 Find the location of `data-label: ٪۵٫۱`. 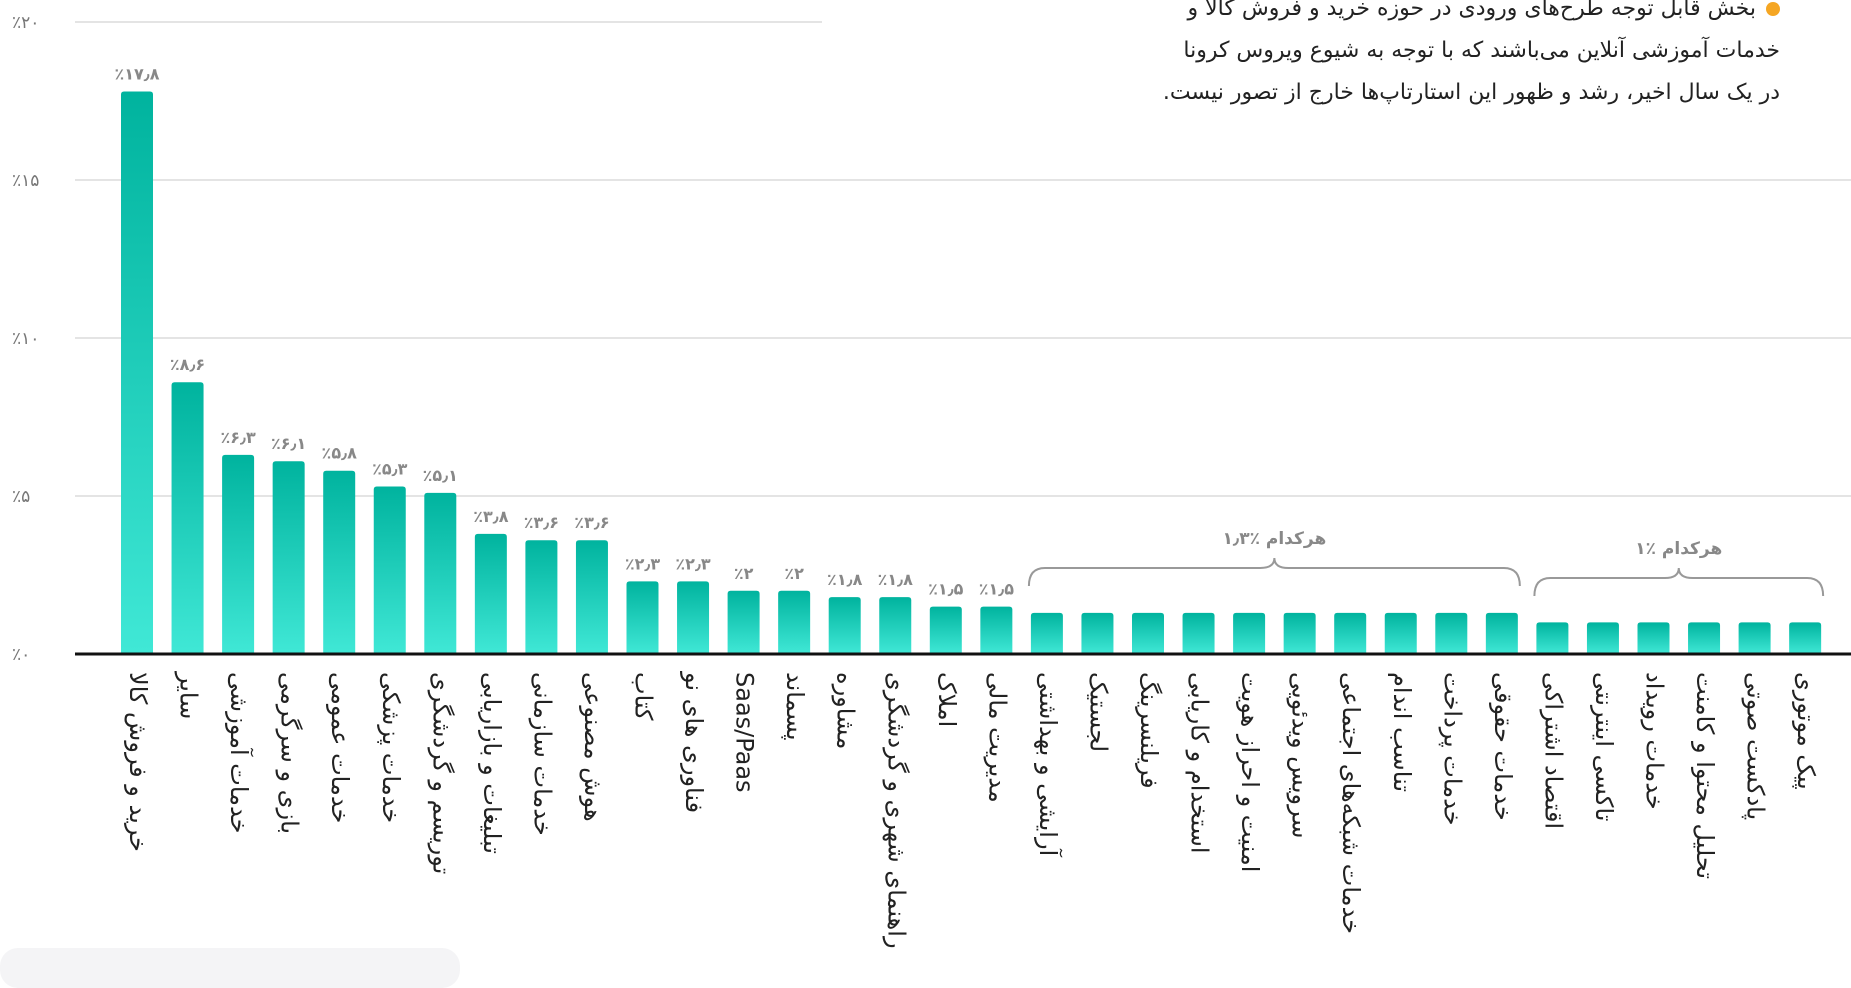

data-label: ٪۵٫۱ is located at coordinates (440, 475).